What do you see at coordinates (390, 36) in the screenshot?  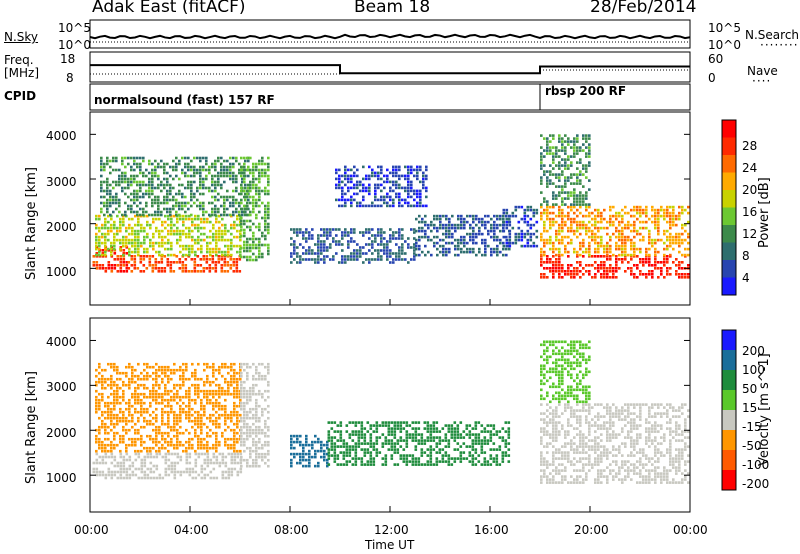 I see `nsky-trace` at bounding box center [390, 36].